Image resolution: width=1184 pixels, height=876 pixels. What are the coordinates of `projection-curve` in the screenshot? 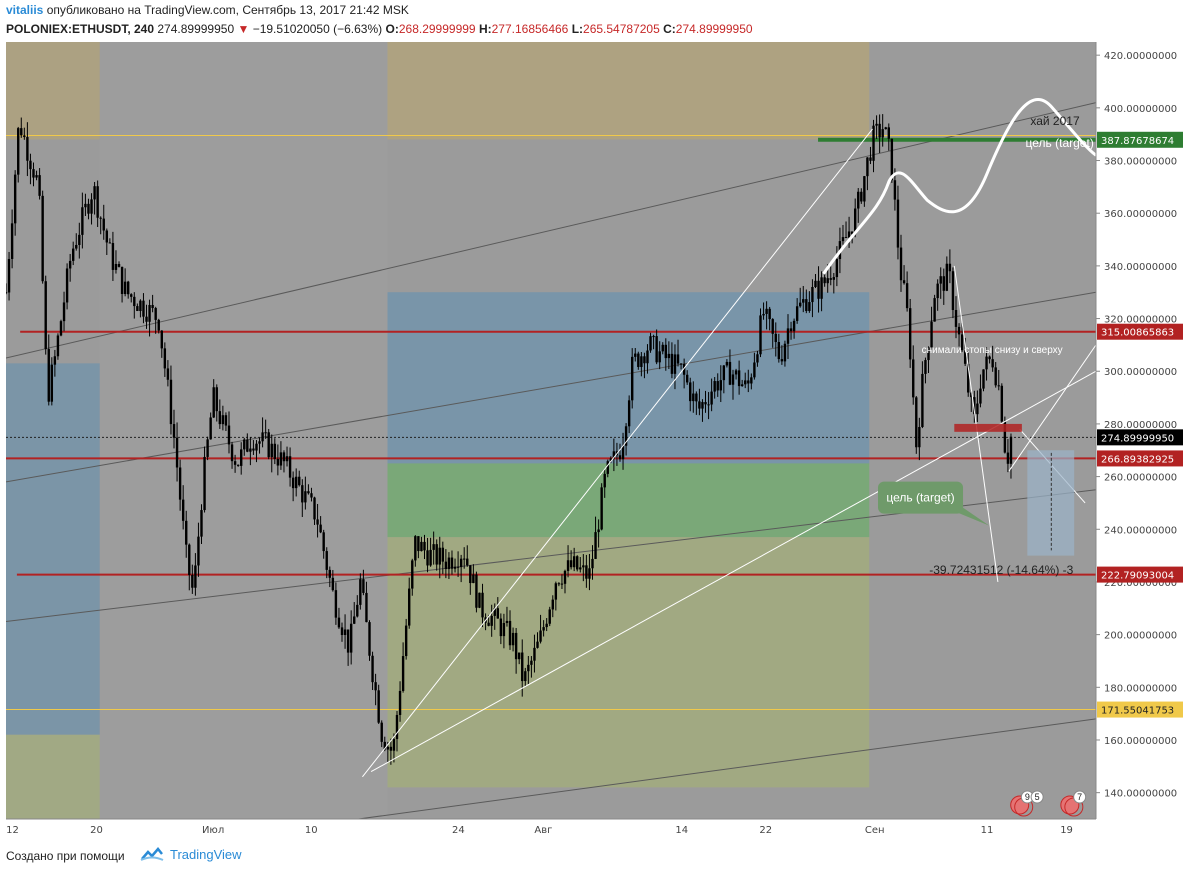 It's located at (959, 186).